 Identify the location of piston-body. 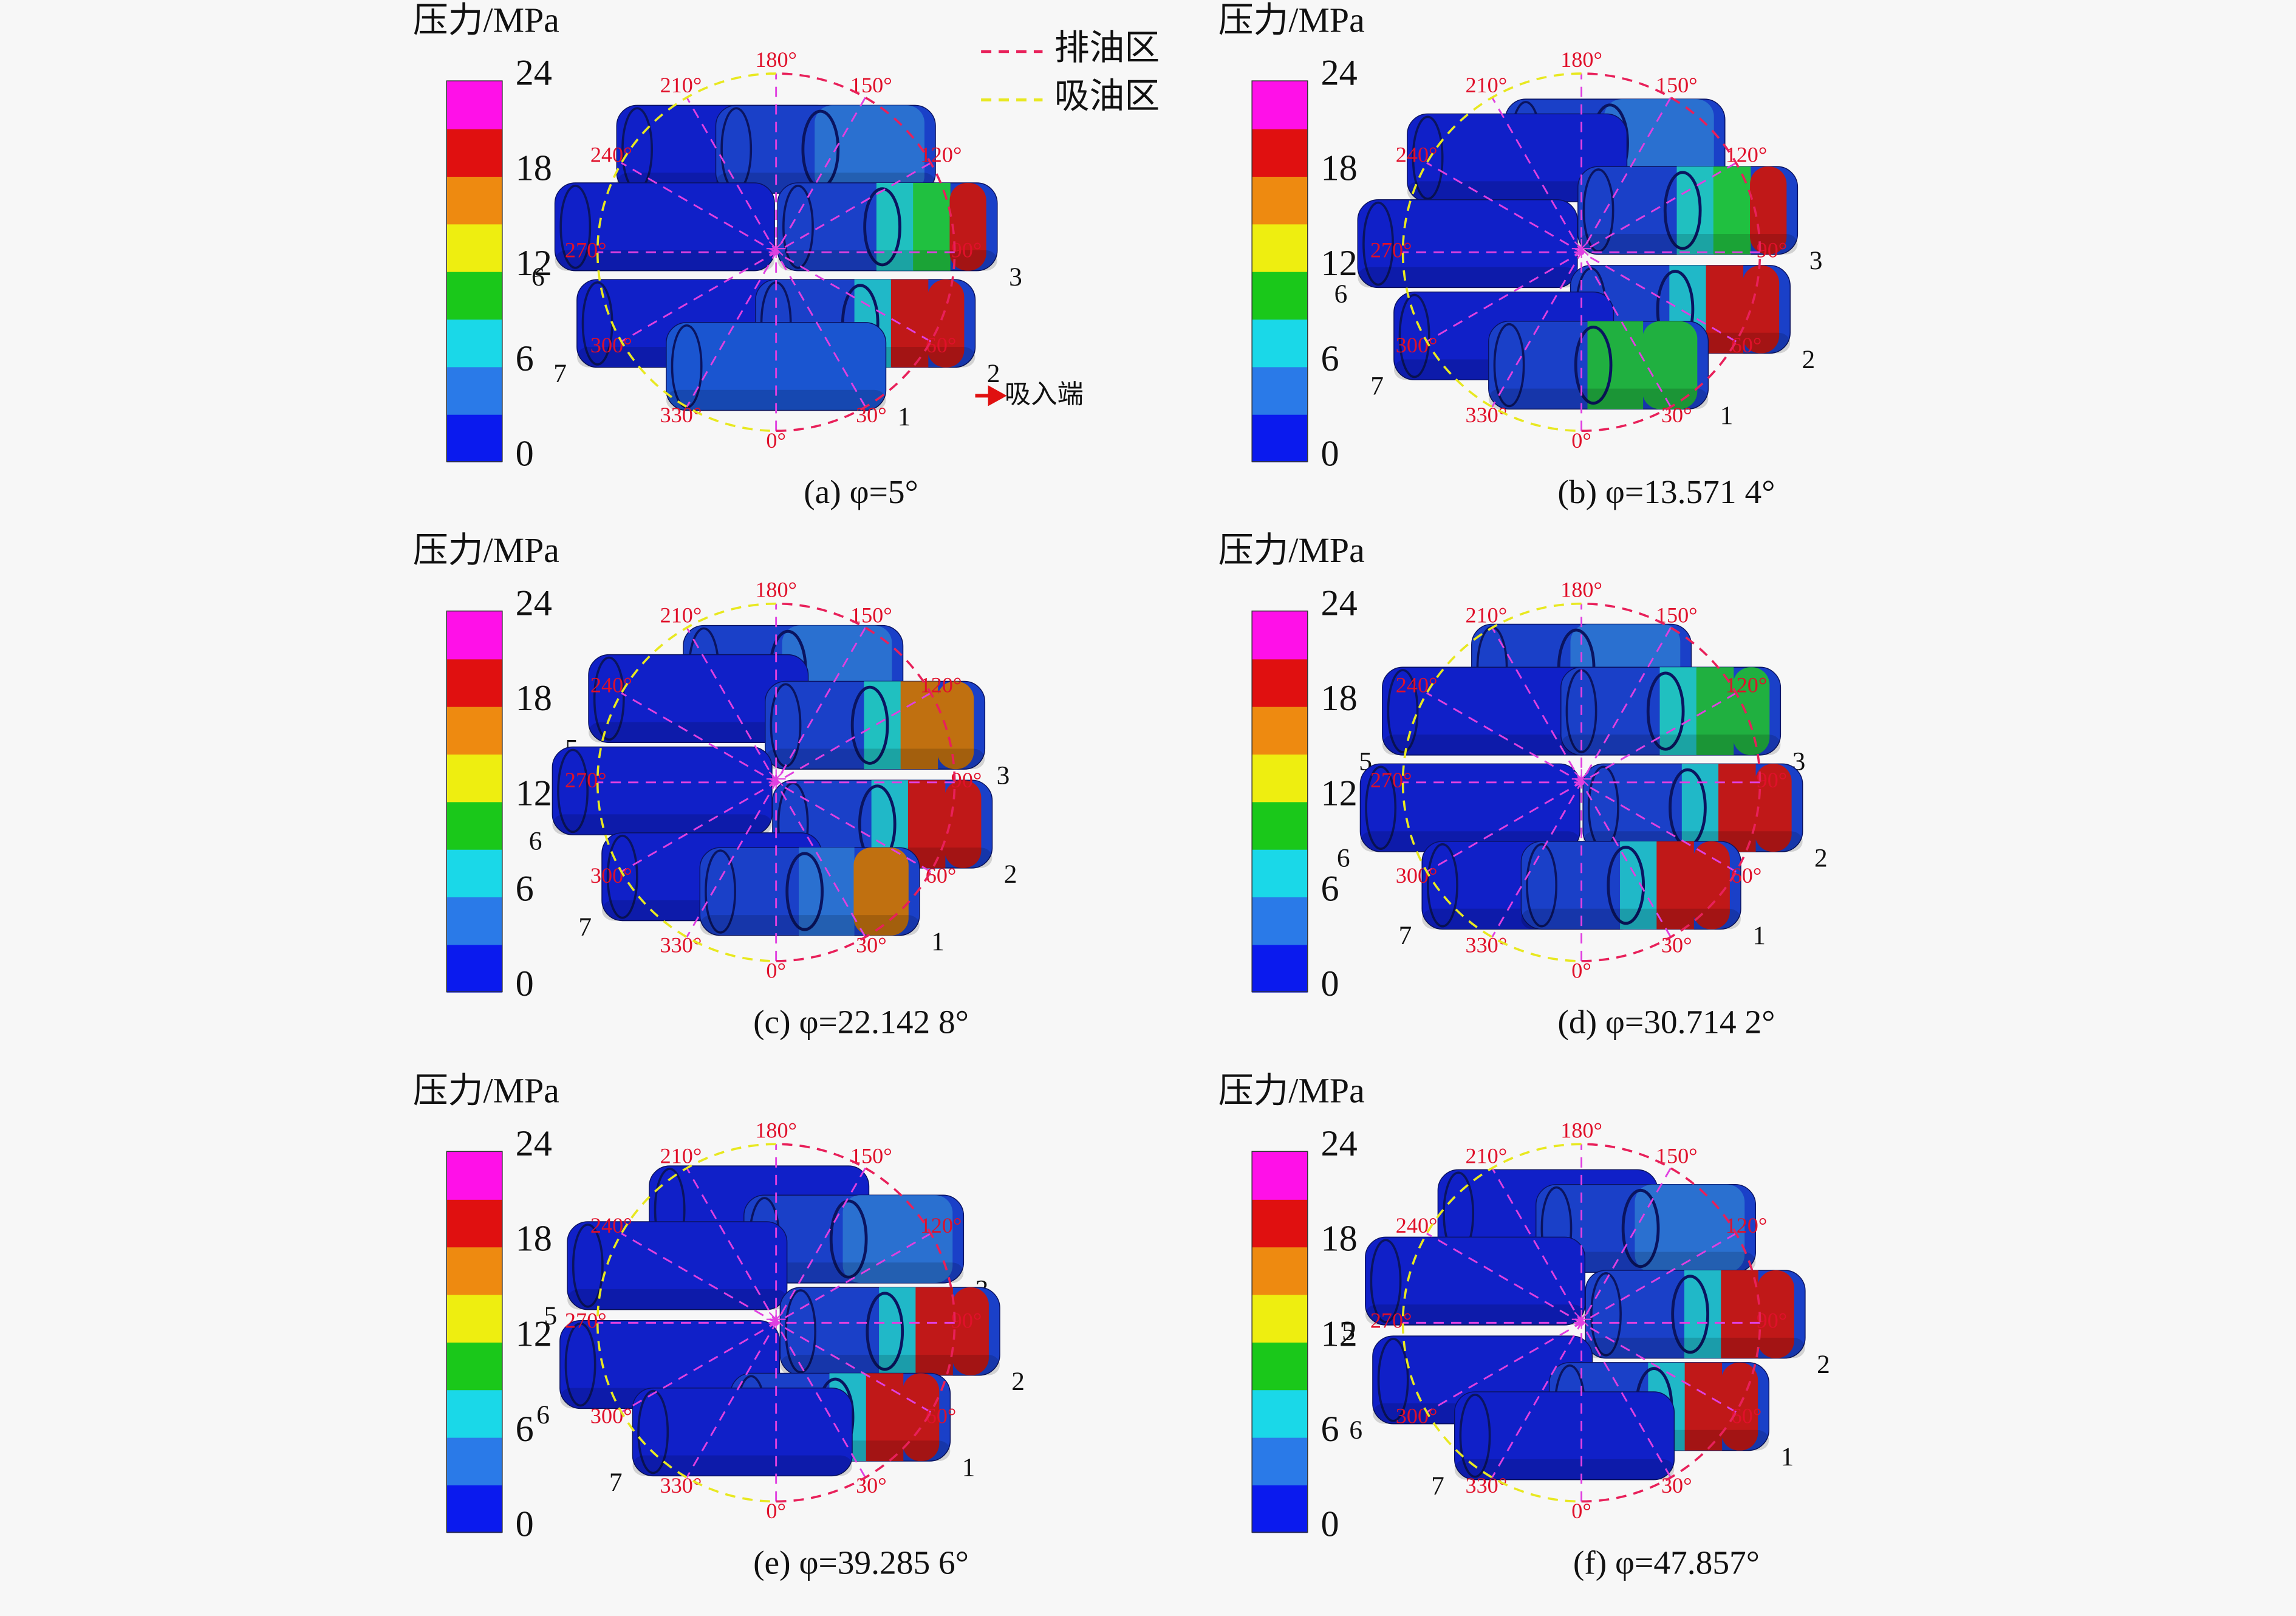
(1475, 1281).